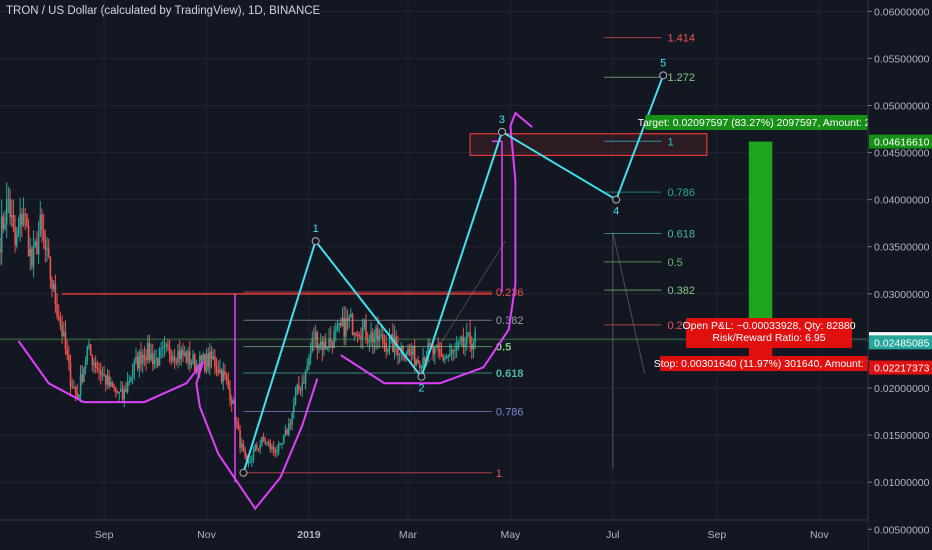 This screenshot has height=550, width=932. What do you see at coordinates (663, 63) in the screenshot?
I see `wave-label: 5` at bounding box center [663, 63].